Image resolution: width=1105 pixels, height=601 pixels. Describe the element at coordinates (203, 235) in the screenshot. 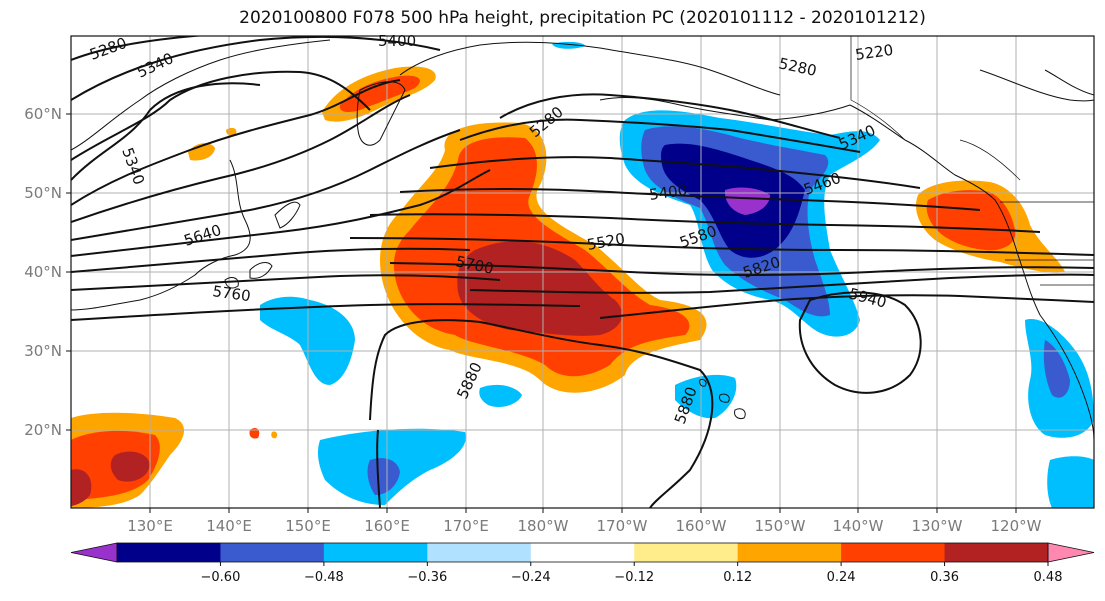

I see `contour-label: 5640` at that location.